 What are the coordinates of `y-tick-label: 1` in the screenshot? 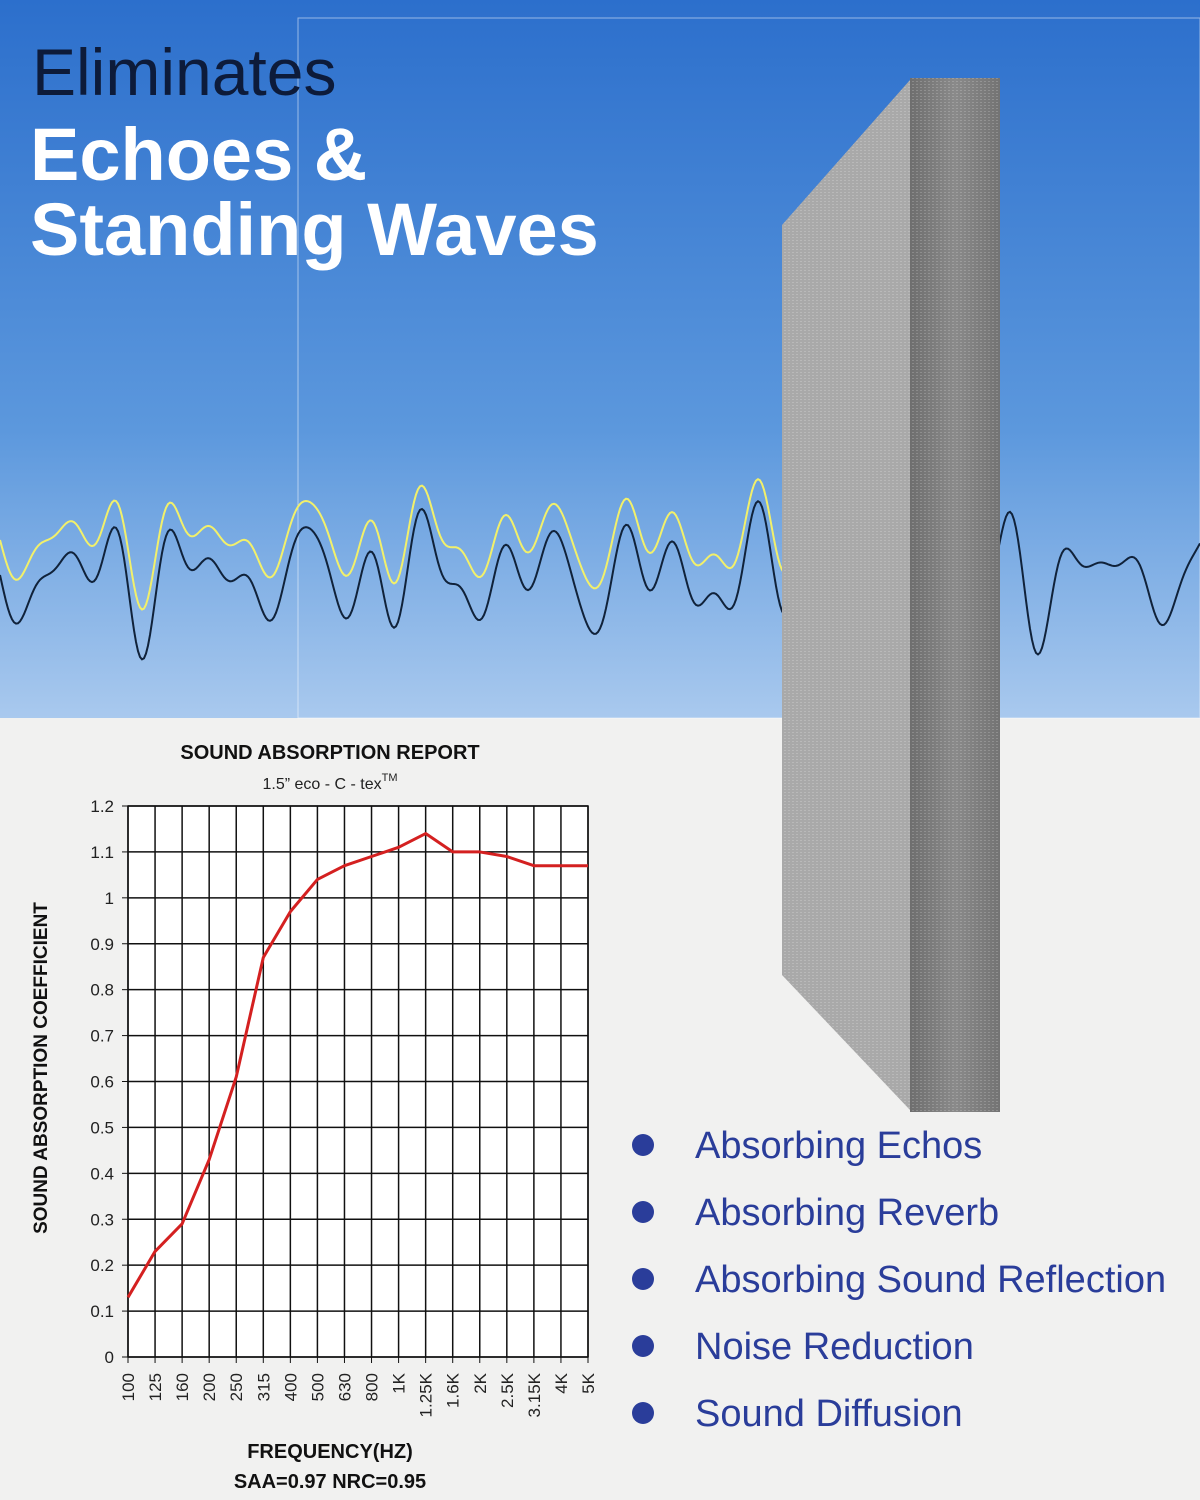 It's located at (109, 898).